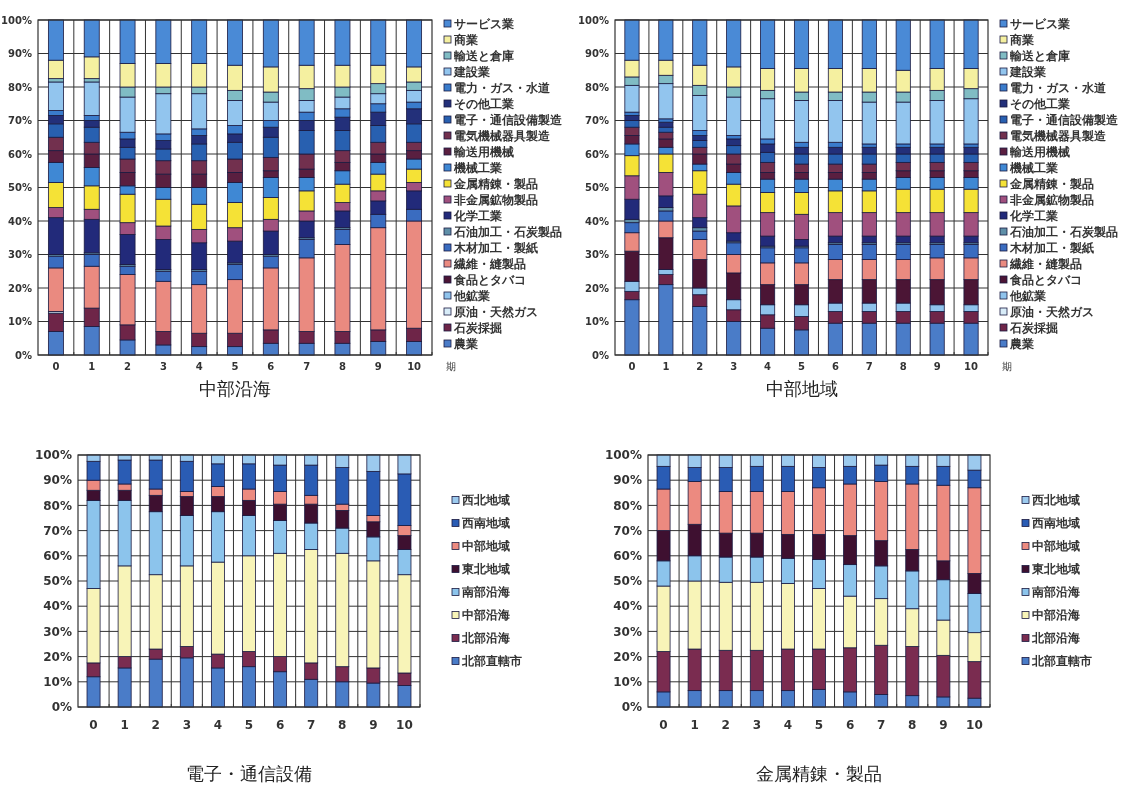 Image resolution: width=1139 pixels, height=795 pixels. What do you see at coordinates (1058, 135) in the screenshot?
I see `legend-label: 電気機械器具製造` at bounding box center [1058, 135].